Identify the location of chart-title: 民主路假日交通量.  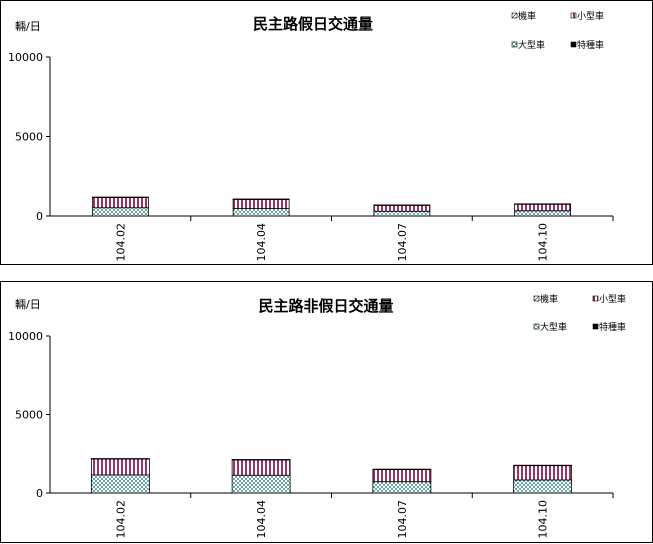
(313, 24).